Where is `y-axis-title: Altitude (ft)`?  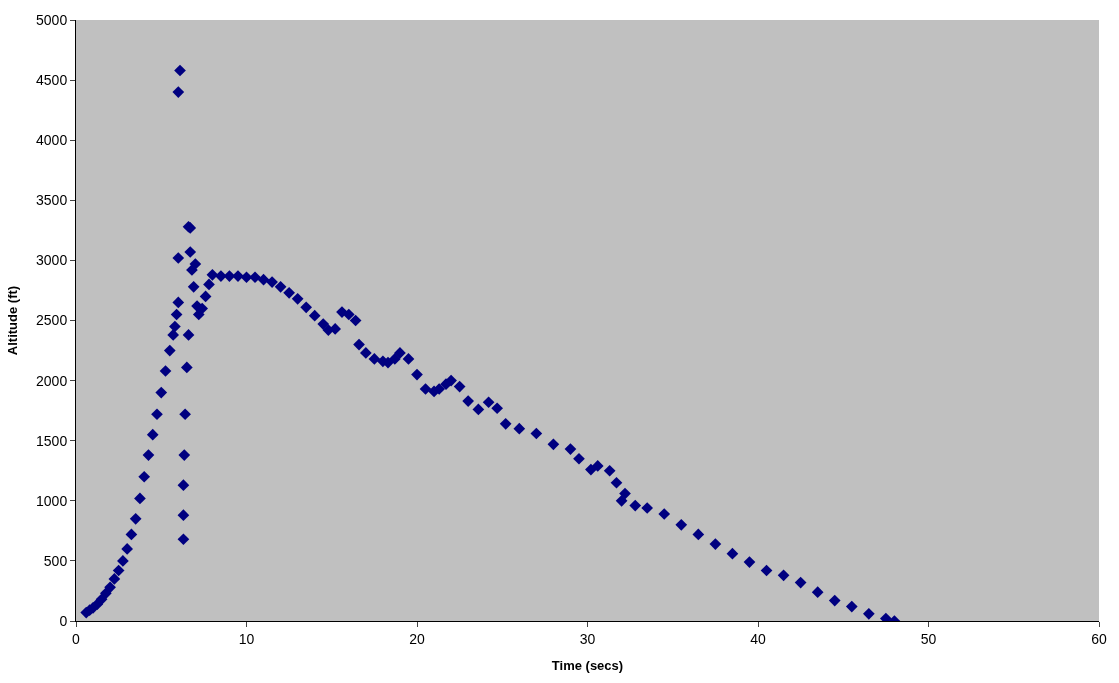
y-axis-title: Altitude (ft) is located at coordinates (12, 320).